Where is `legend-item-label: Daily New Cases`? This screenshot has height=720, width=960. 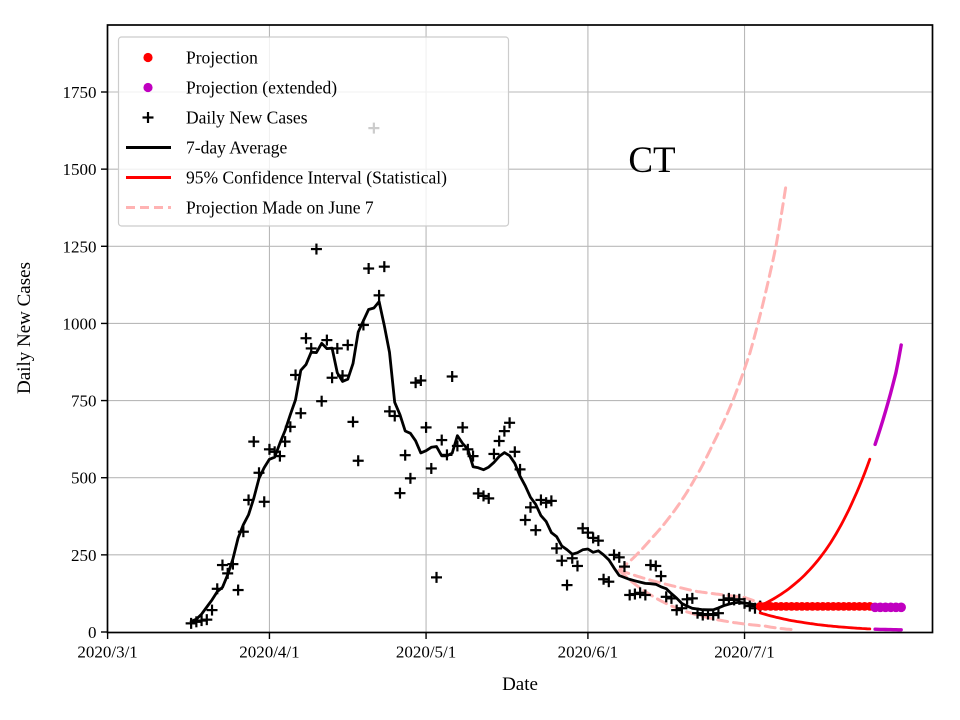 legend-item-label: Daily New Cases is located at coordinates (247, 118).